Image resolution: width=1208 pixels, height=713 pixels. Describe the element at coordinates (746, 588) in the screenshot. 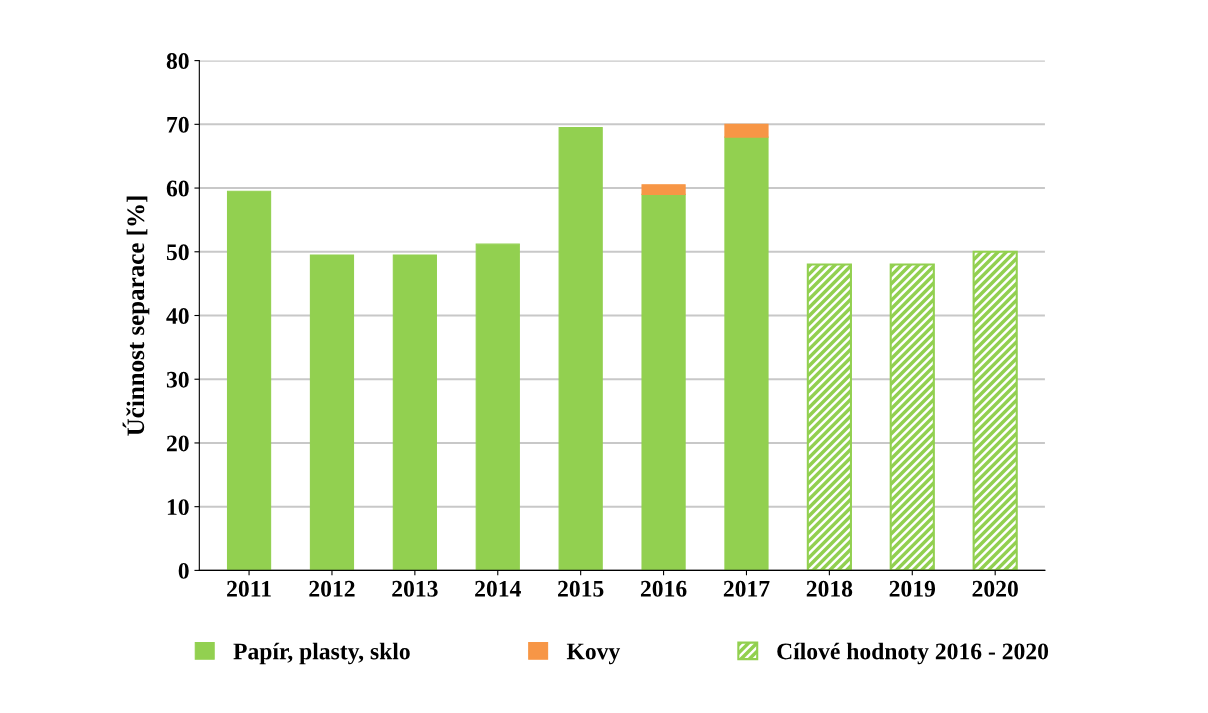

I see `x-tick-label: 2017` at that location.